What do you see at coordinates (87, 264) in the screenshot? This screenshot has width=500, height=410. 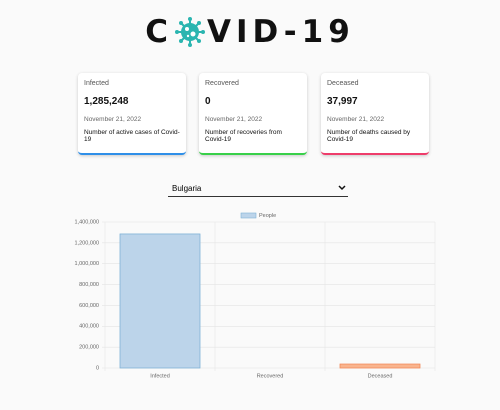 I see `y-tick-label: 1,000,000` at bounding box center [87, 264].